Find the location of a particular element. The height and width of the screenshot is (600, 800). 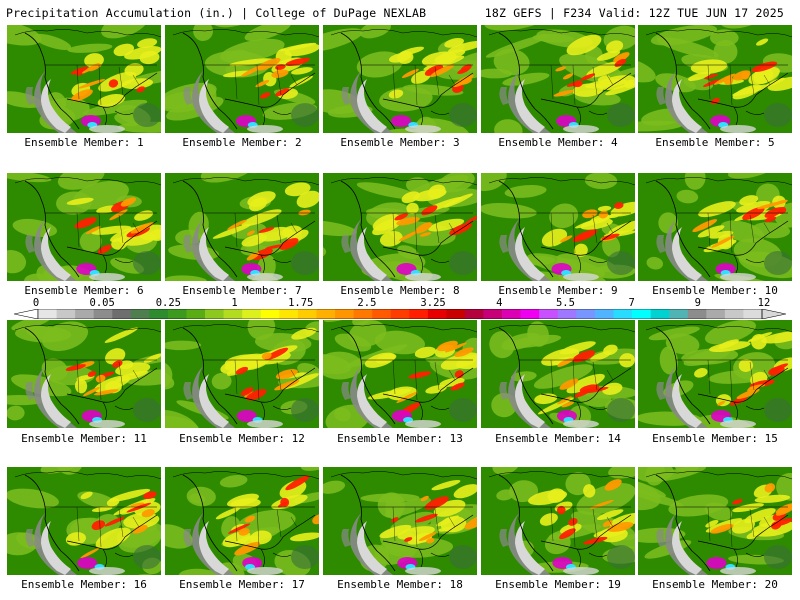

colorbar-tick-label: 0 is located at coordinates (36, 303).